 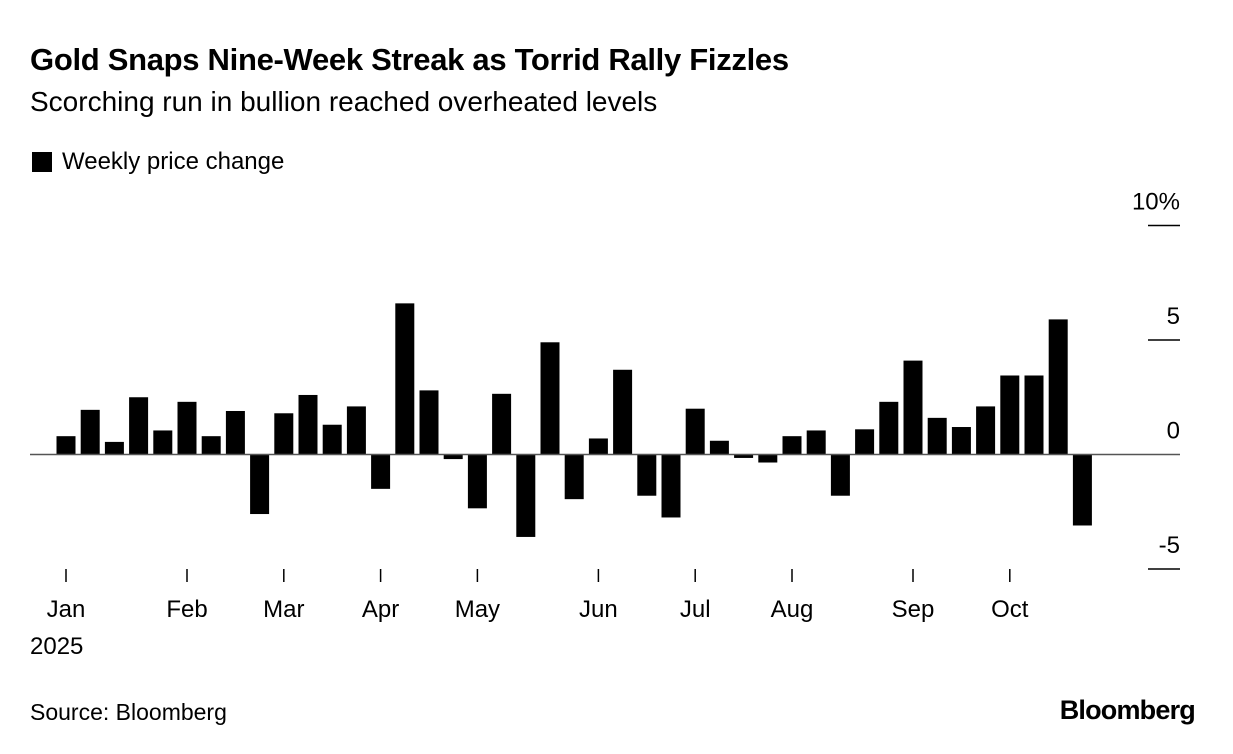 I want to click on x-tick-label: Feb, so click(x=186, y=609).